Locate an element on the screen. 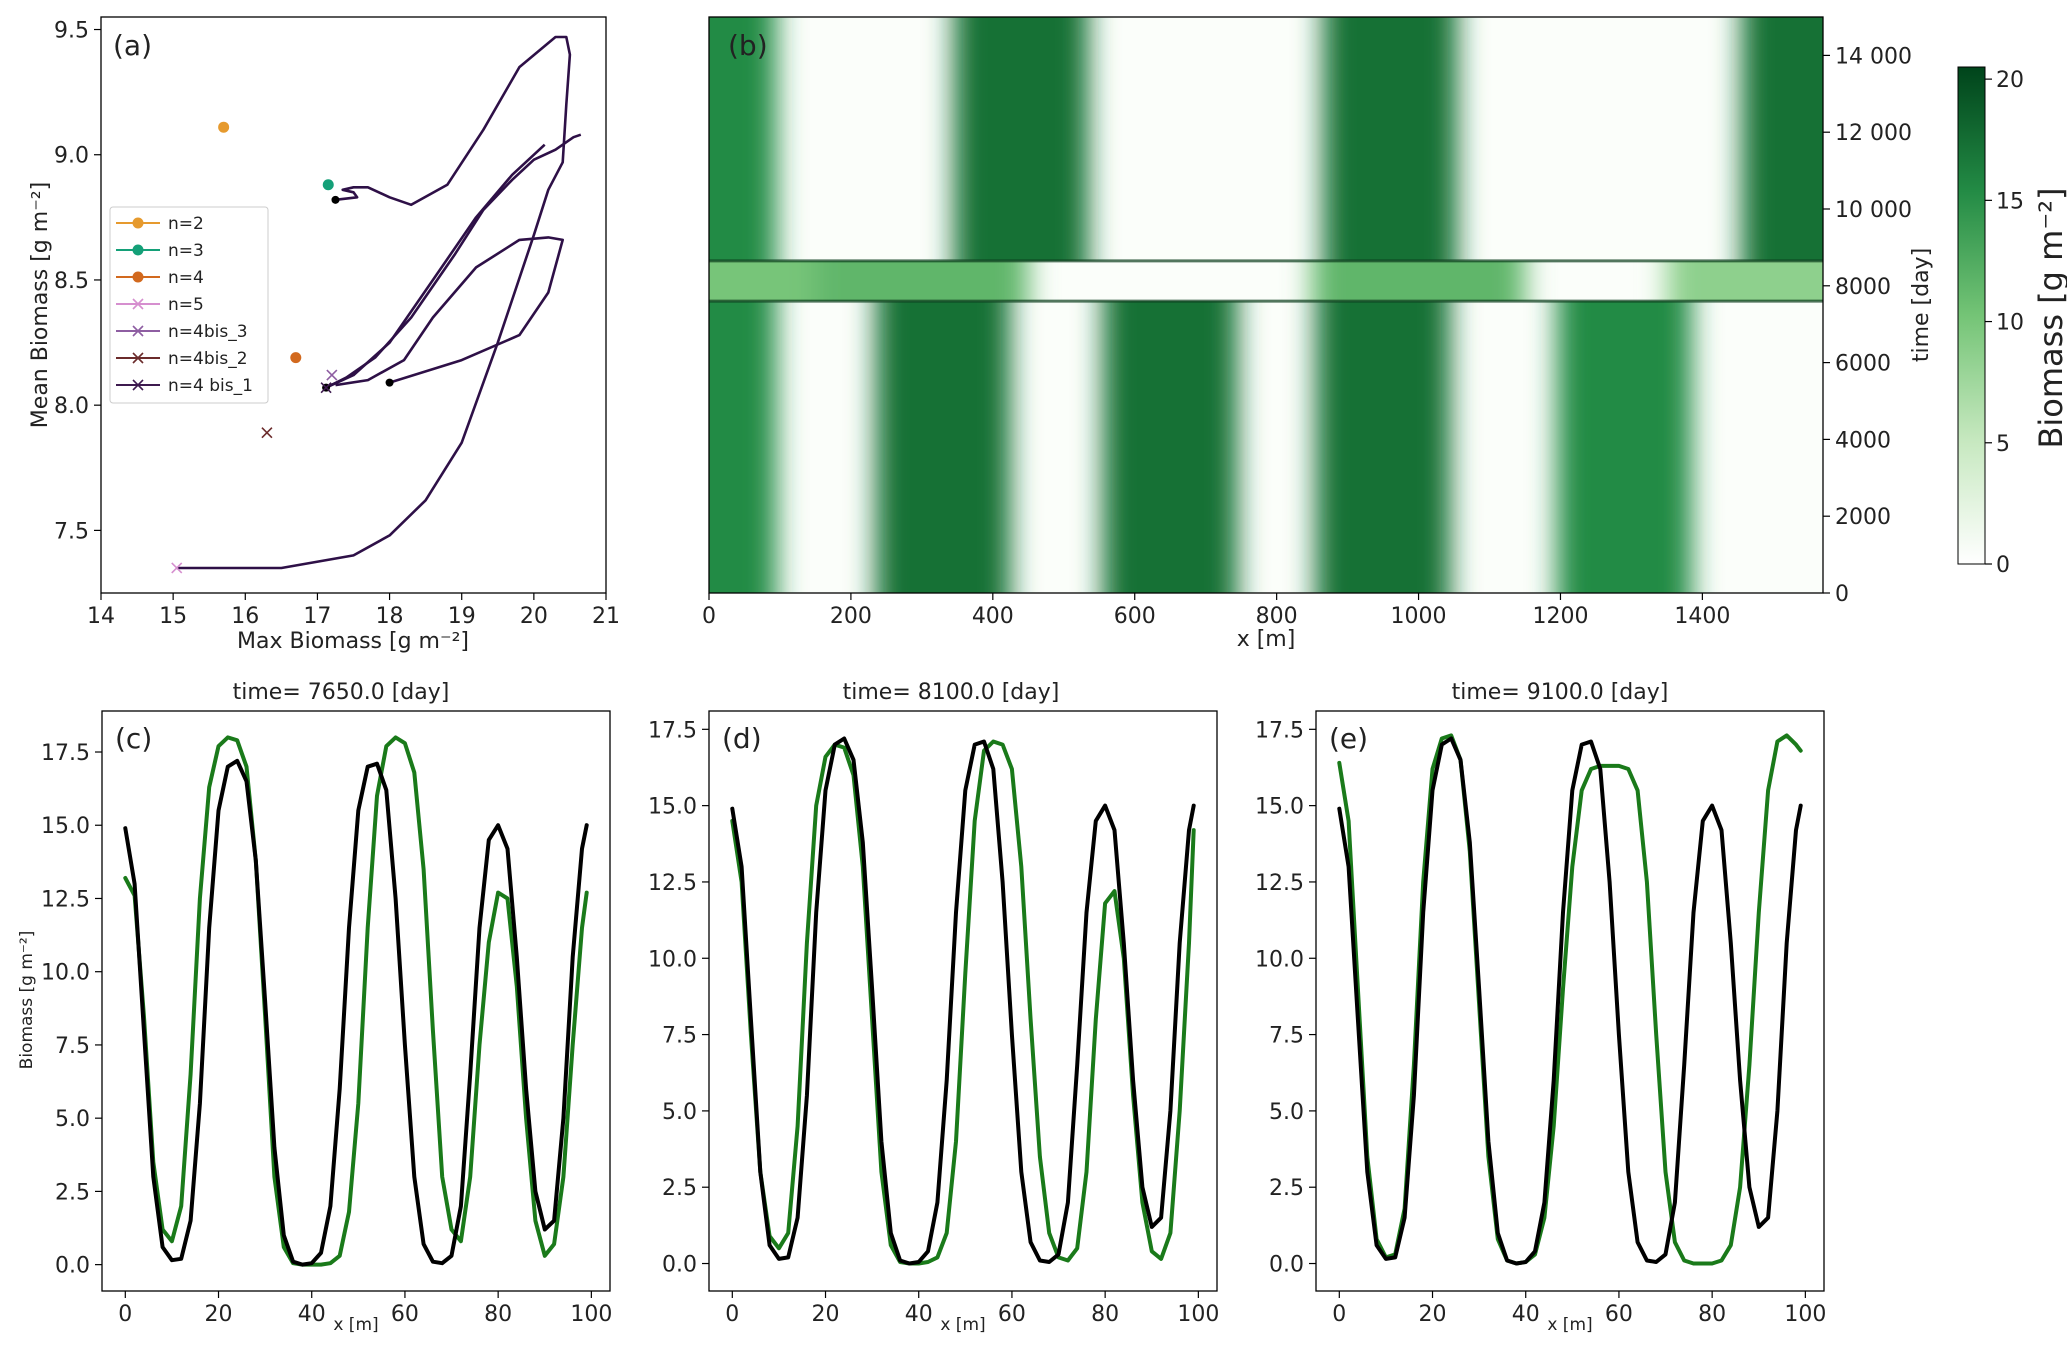 The image size is (2067, 1348). panel-a-tag: (a) is located at coordinates (132, 45).